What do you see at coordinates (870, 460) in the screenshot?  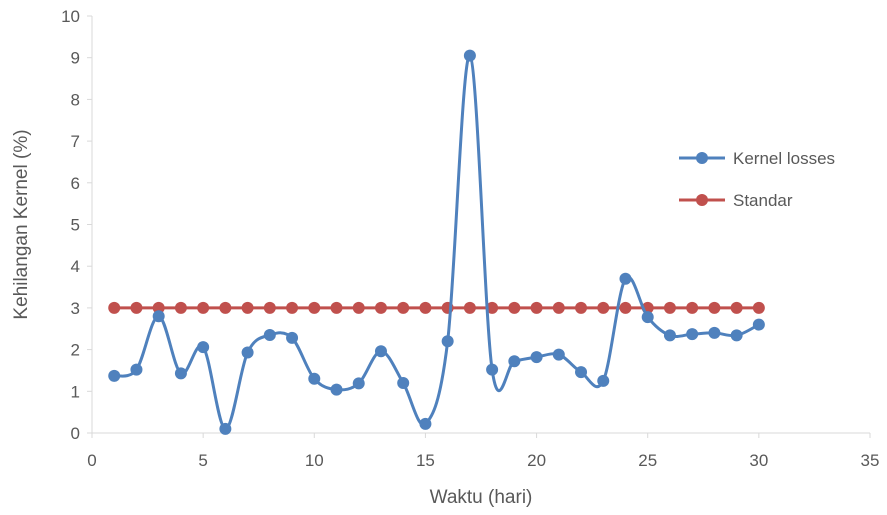 I see `x-tick-label: 35` at bounding box center [870, 460].